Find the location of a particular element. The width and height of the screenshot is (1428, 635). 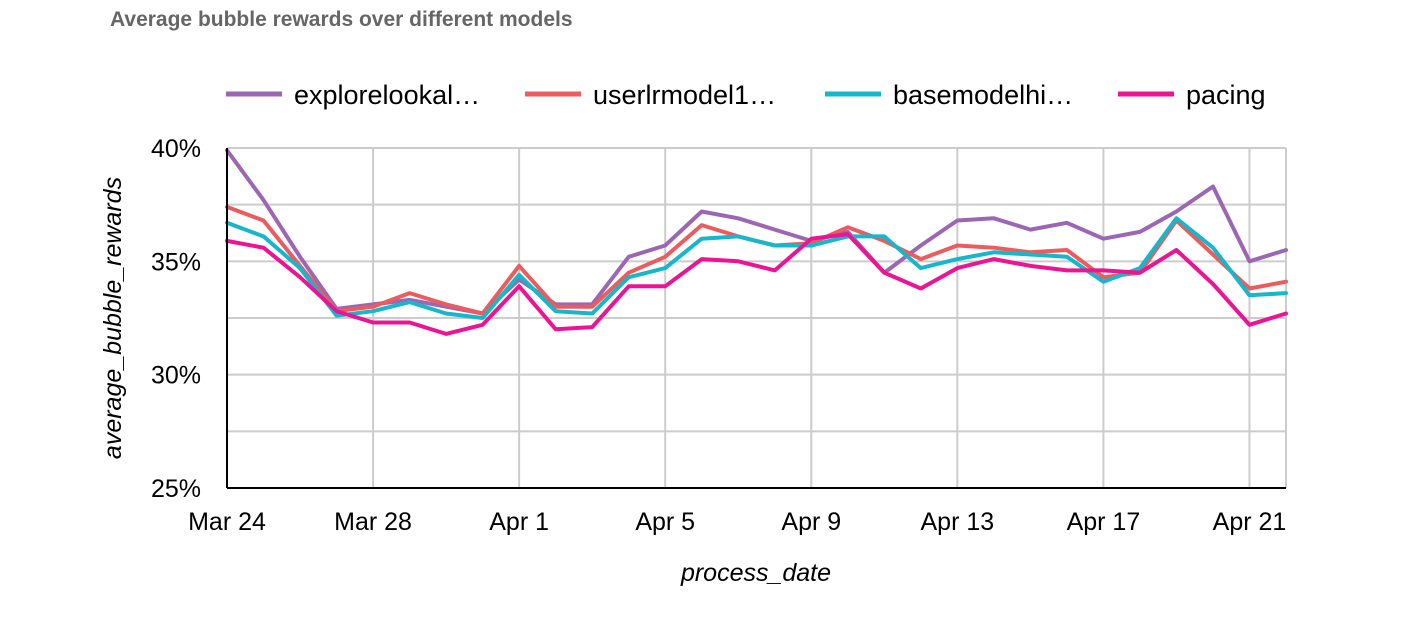

x-tick-label: Apr 9 is located at coordinates (811, 522).